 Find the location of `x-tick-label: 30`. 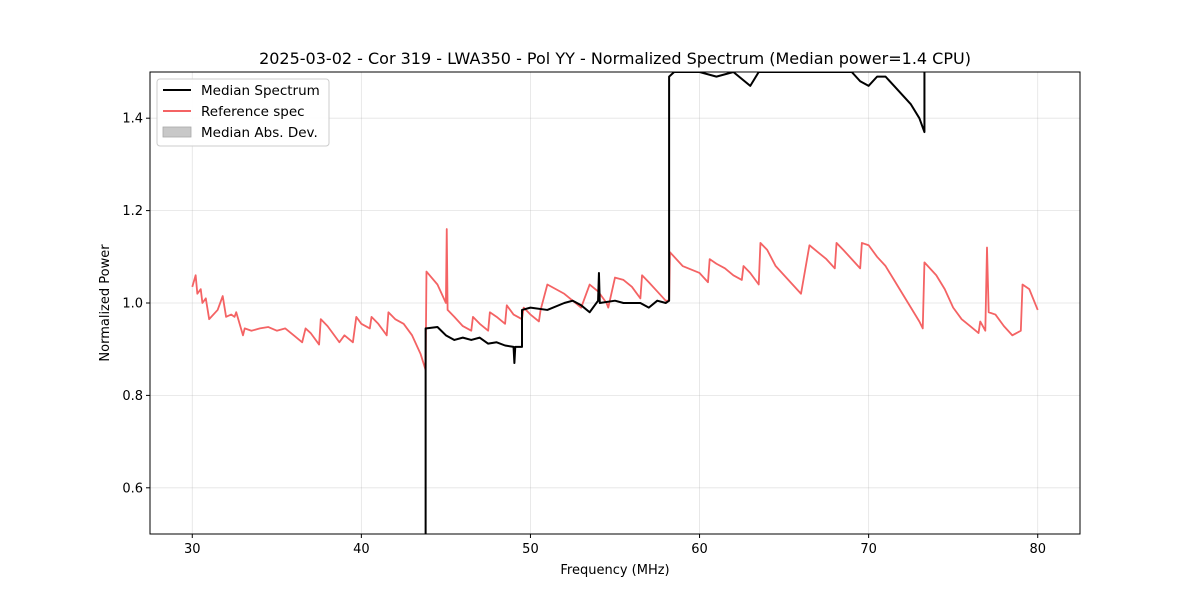

x-tick-label: 30 is located at coordinates (192, 549).